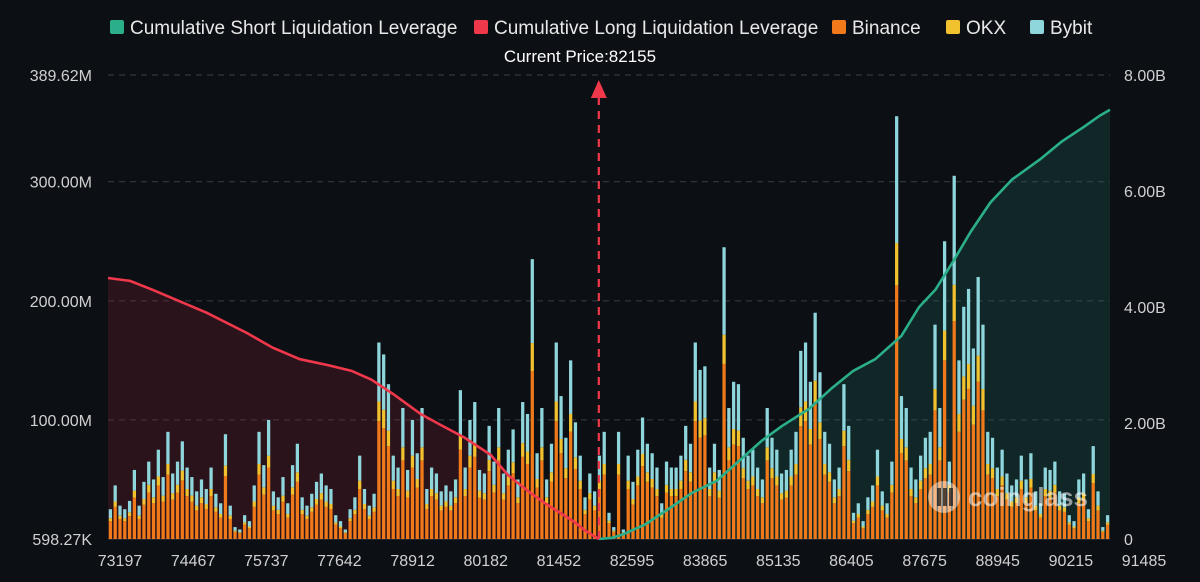  I want to click on left-tick-label: 100.00M, so click(61, 421).